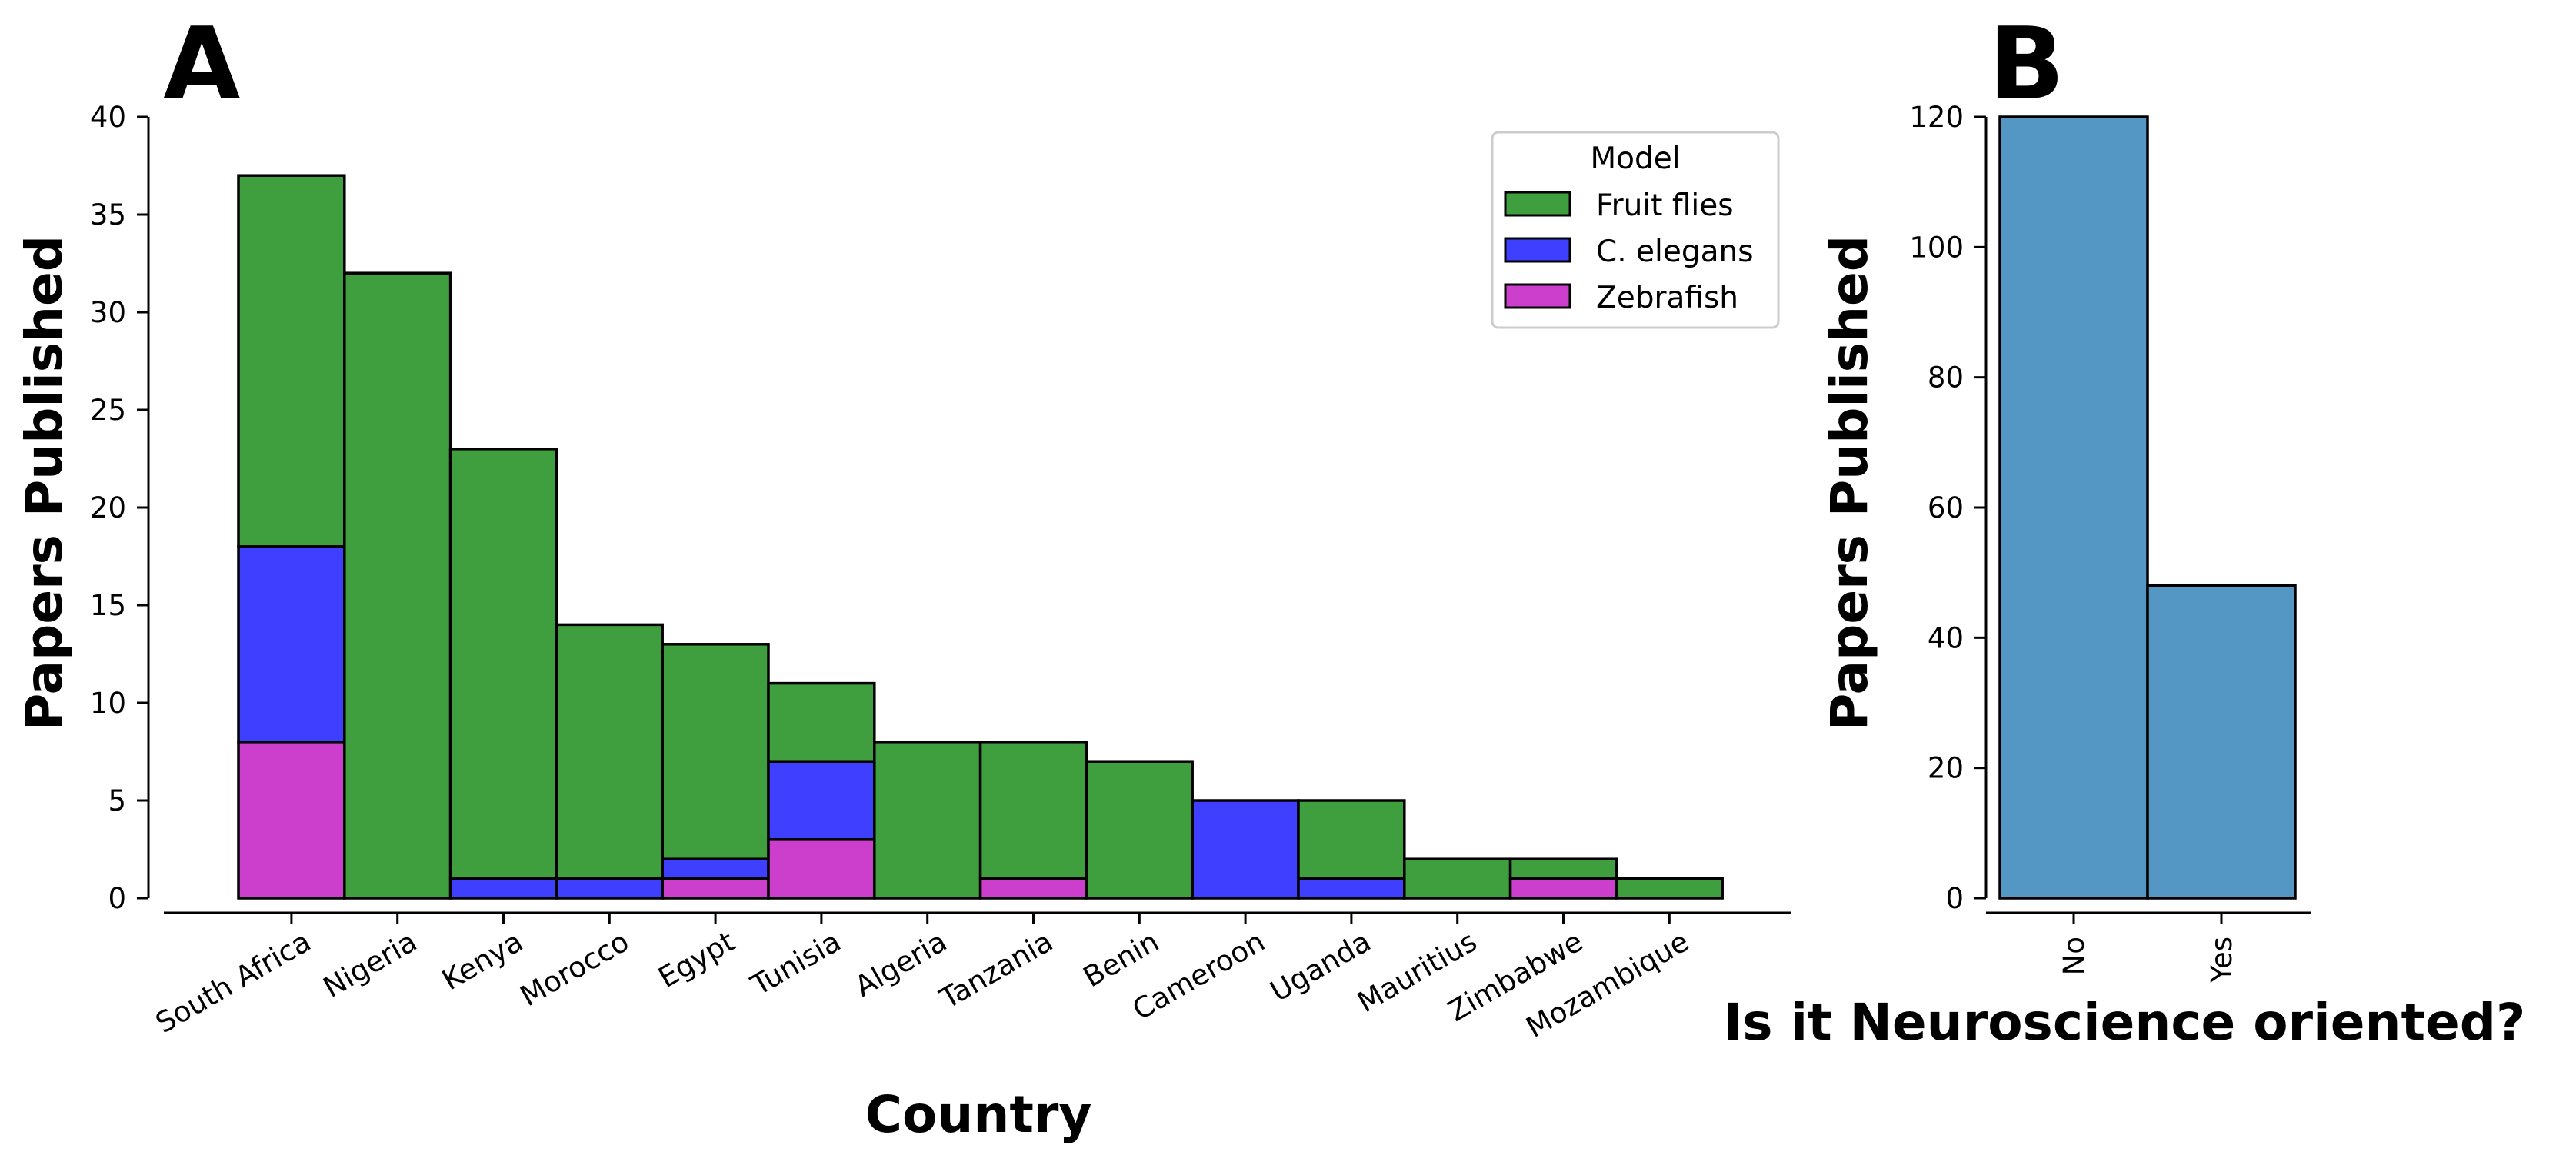 Image resolution: width=2576 pixels, height=1165 pixels. Describe the element at coordinates (117, 801) in the screenshot. I see `y-tick-label: 5` at that location.